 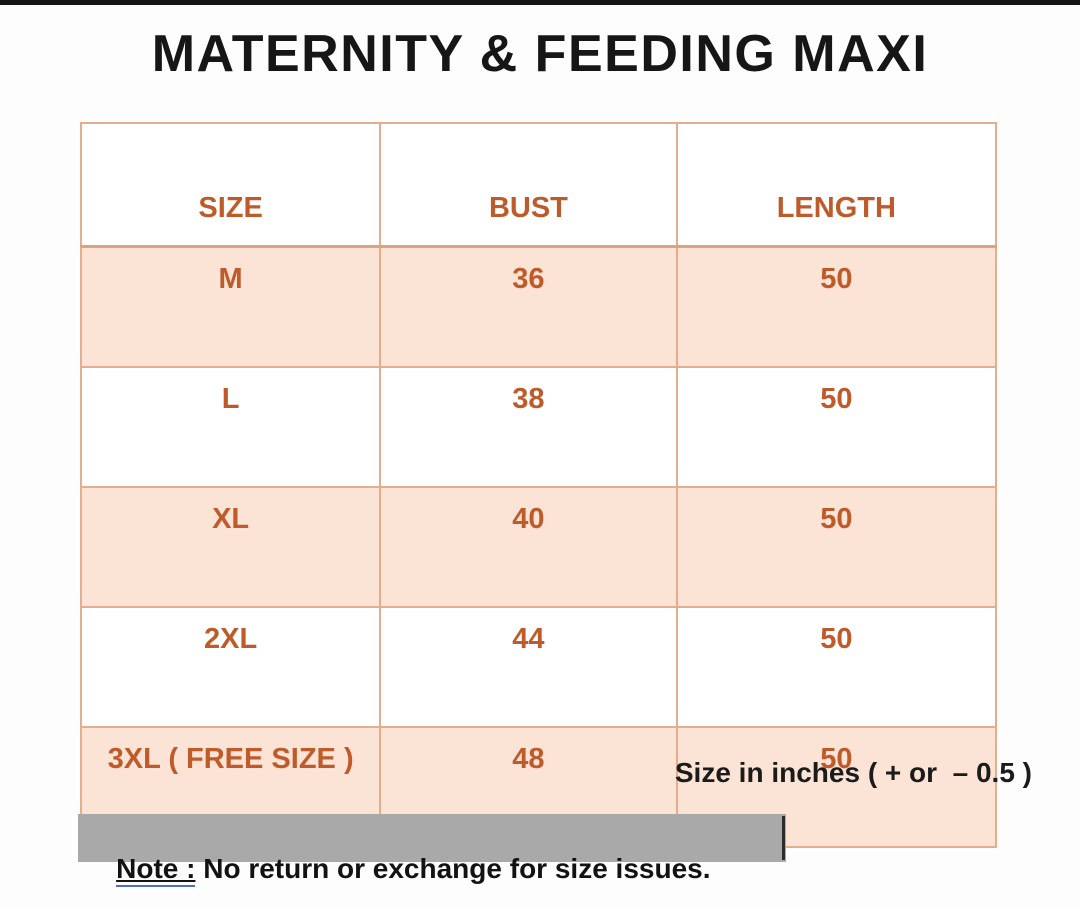 What do you see at coordinates (540, 2) in the screenshot?
I see `top-border-band` at bounding box center [540, 2].